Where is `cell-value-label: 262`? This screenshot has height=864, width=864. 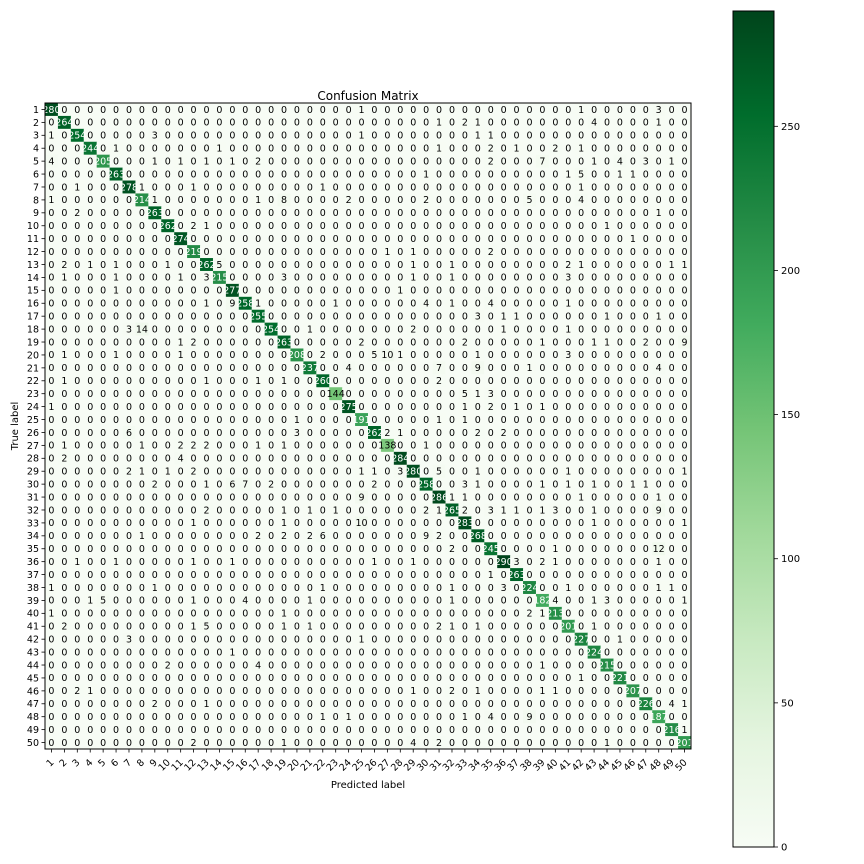 cell-value-label: 262 is located at coordinates (168, 226).